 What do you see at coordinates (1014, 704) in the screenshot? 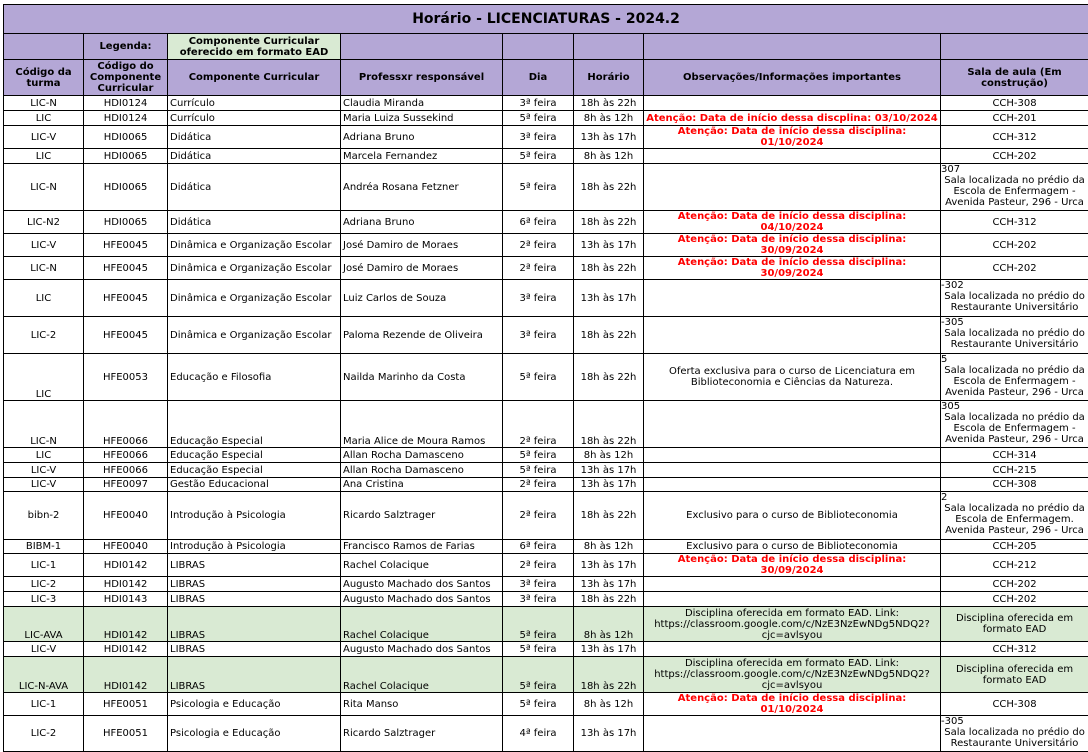
I see `cell-sala: CCH-308` at bounding box center [1014, 704].